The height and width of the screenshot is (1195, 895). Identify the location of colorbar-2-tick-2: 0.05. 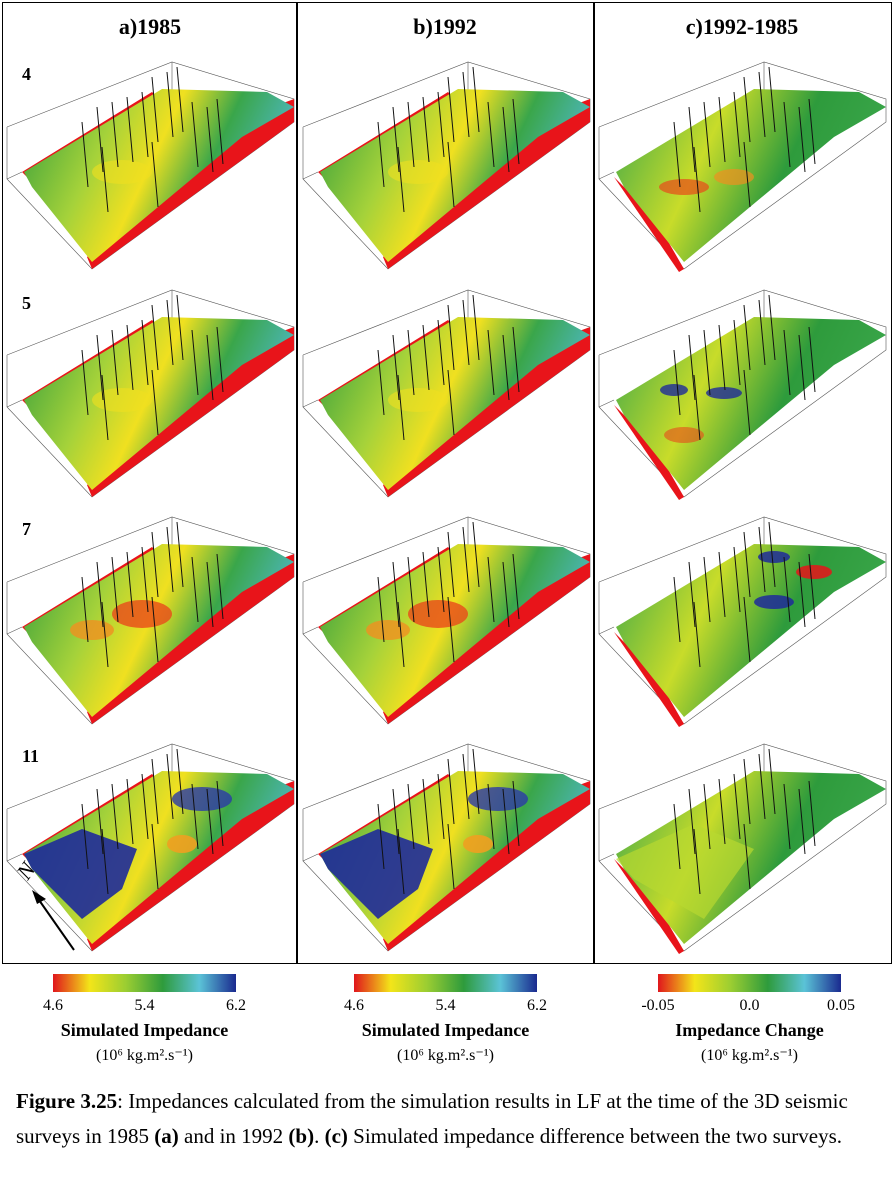
(841, 1005).